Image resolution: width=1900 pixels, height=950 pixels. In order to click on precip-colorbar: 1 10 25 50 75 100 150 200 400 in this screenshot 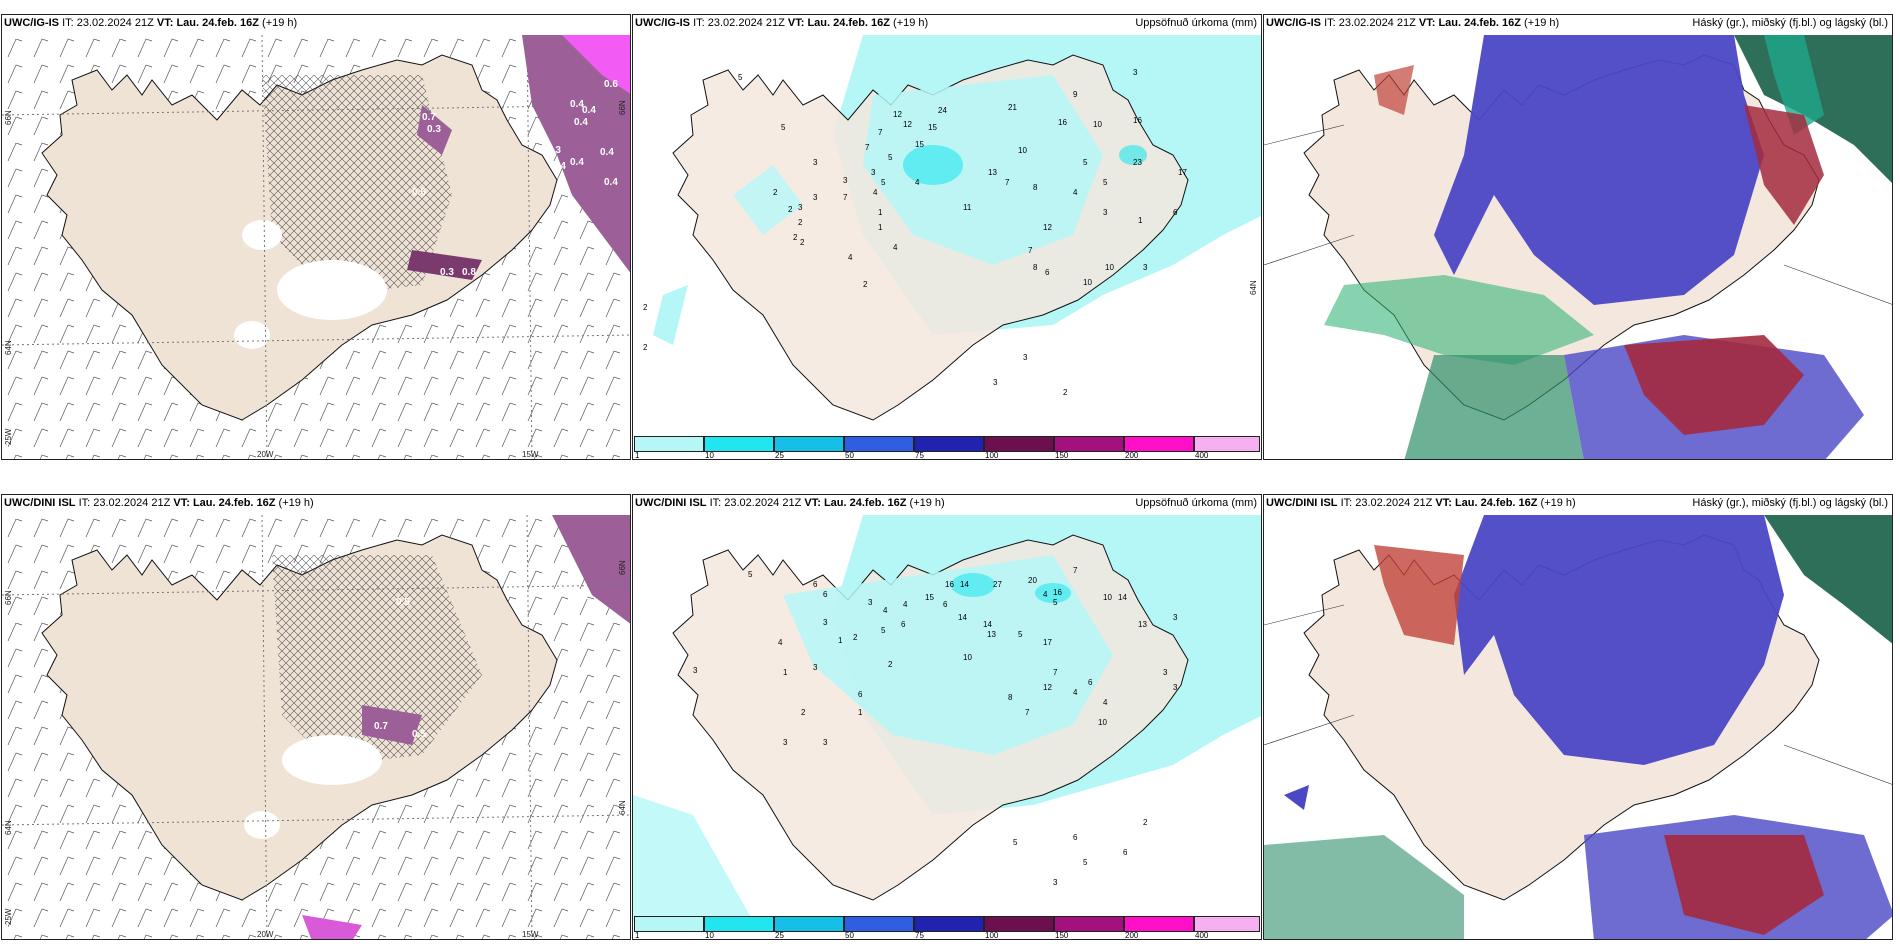, I will do `click(947, 448)`.